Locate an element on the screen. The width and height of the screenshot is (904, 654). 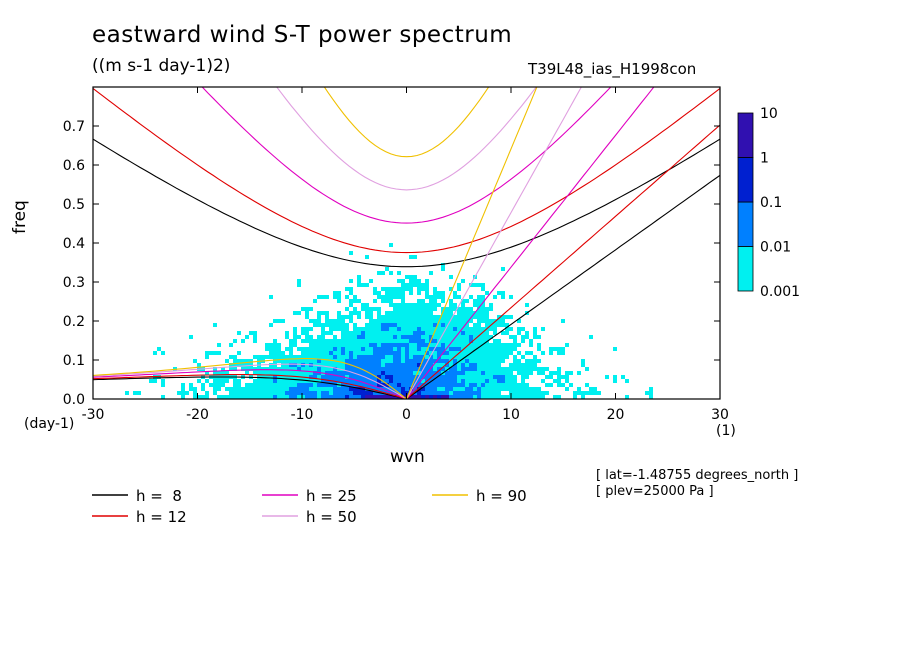
y-tick-label: 0.4 is located at coordinates (74, 244).